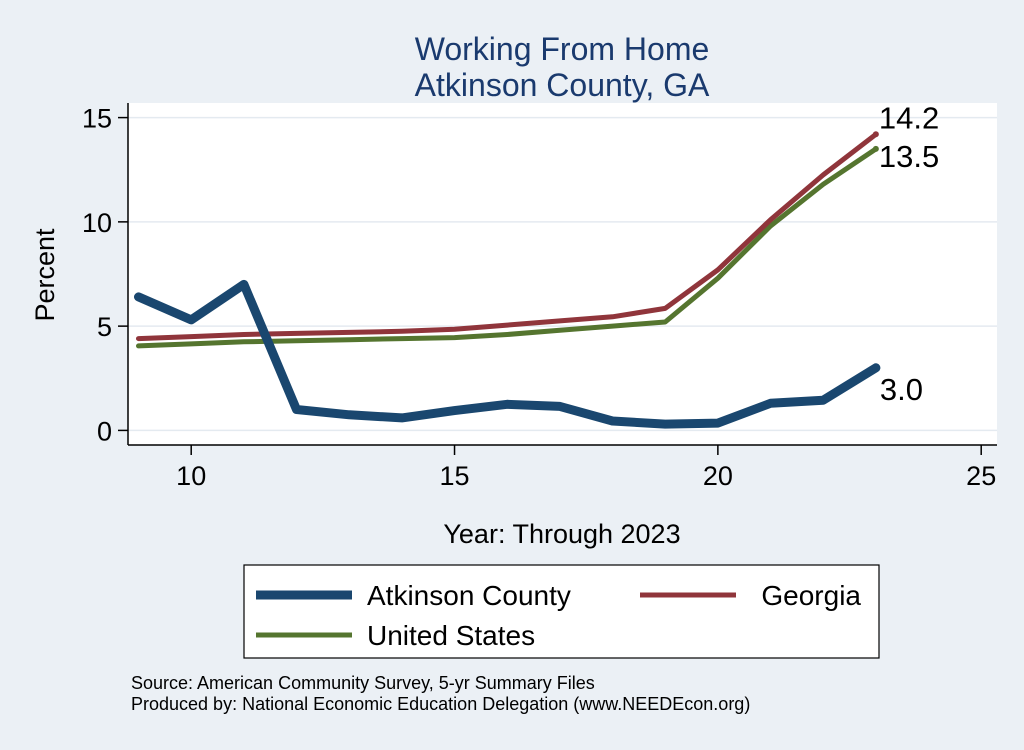 The width and height of the screenshot is (1024, 750). What do you see at coordinates (718, 476) in the screenshot?
I see `x-tick-label-20: 20` at bounding box center [718, 476].